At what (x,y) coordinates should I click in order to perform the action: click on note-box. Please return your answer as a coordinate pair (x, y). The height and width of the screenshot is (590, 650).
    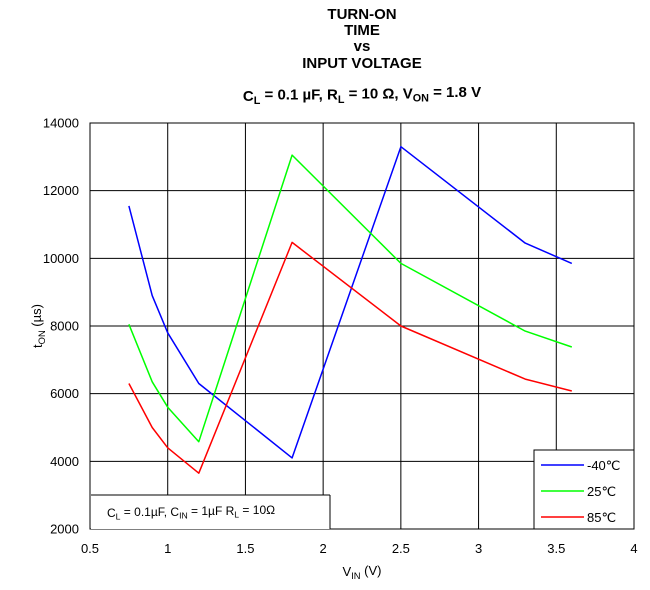
    Looking at the image, I should click on (210, 512).